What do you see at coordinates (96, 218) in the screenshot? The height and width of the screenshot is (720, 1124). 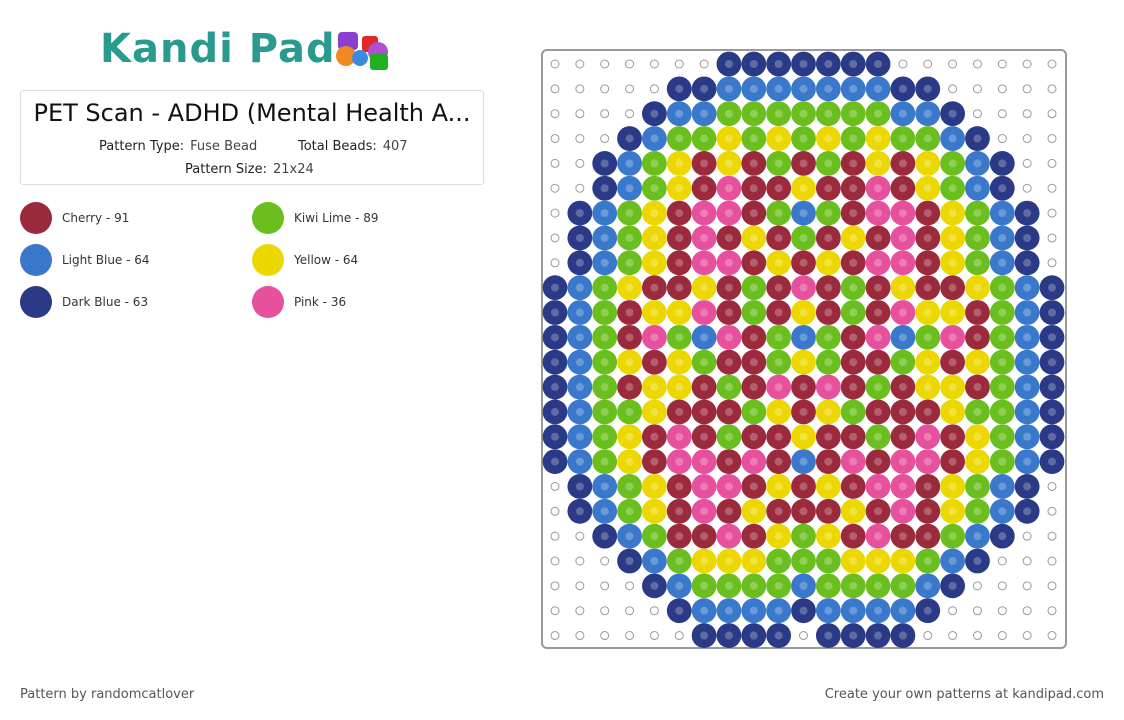 I see `color-label: Cherry - 91` at bounding box center [96, 218].